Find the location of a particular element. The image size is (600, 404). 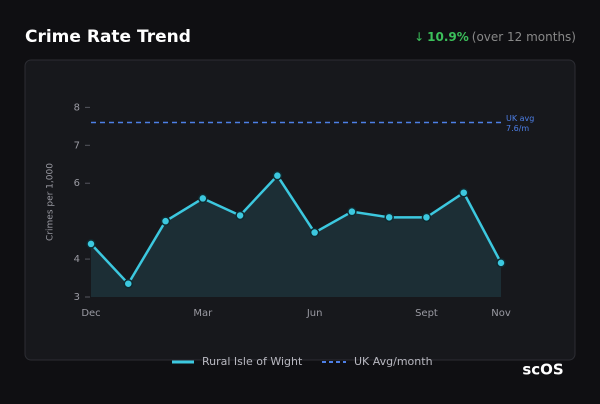

legend-label: UK Avg/month is located at coordinates (393, 361).